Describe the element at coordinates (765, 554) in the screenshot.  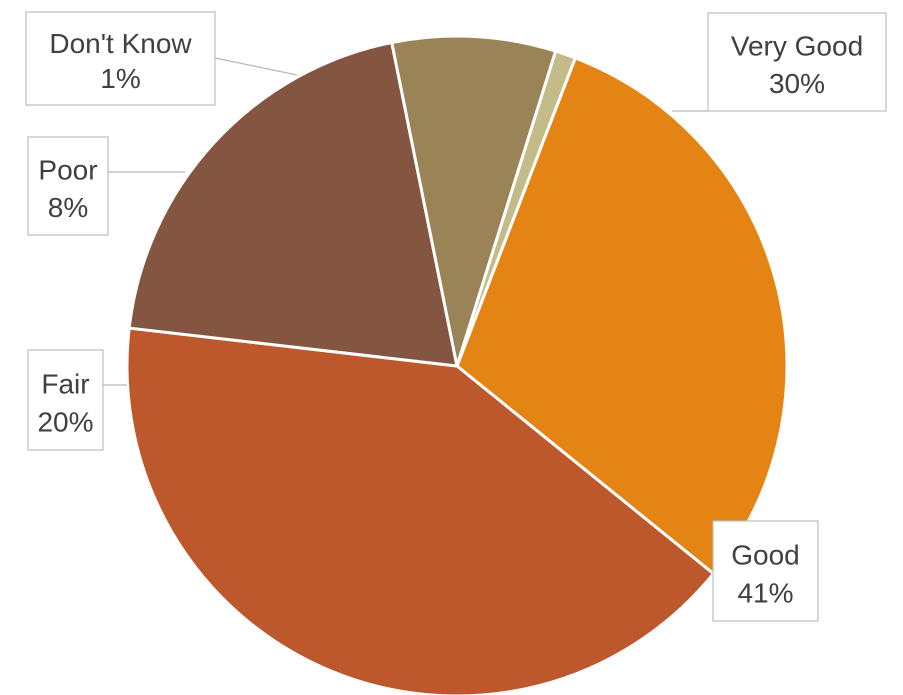
I see `data-label-category-good: Good` at that location.